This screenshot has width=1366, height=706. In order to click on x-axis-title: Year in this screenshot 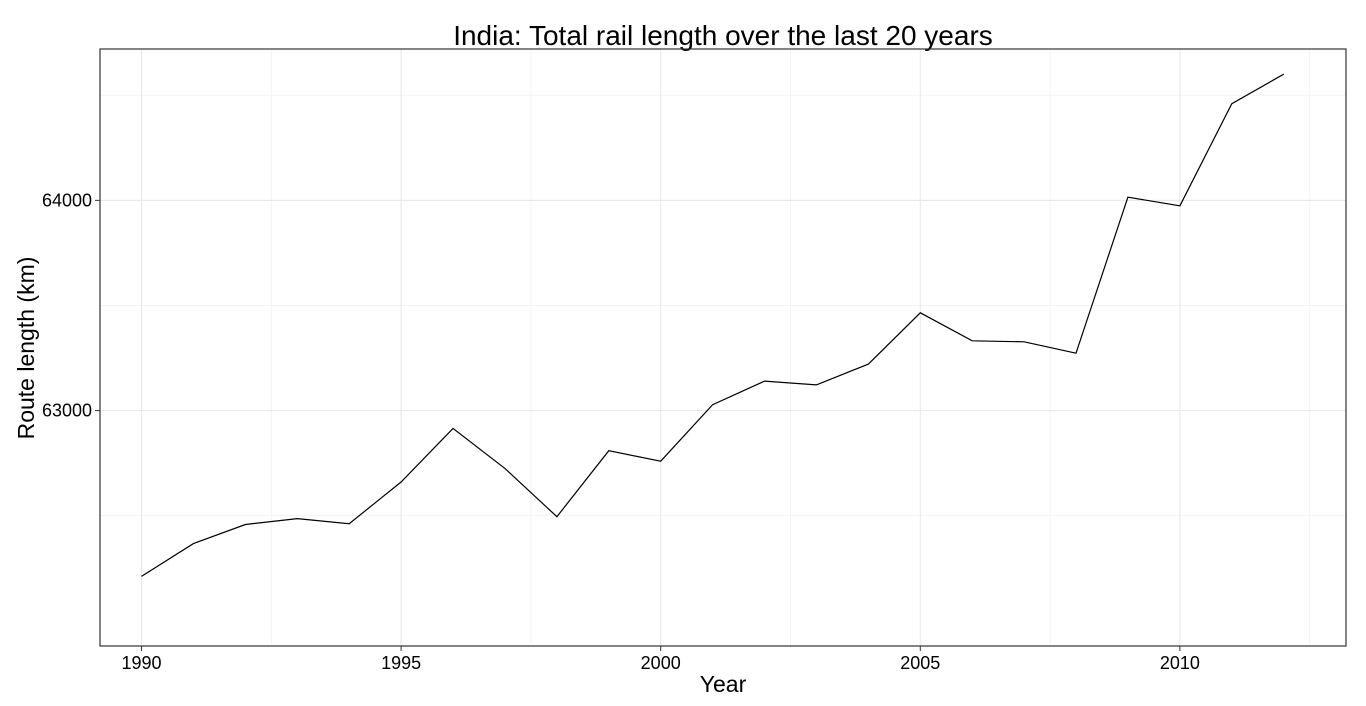, I will do `click(723, 684)`.